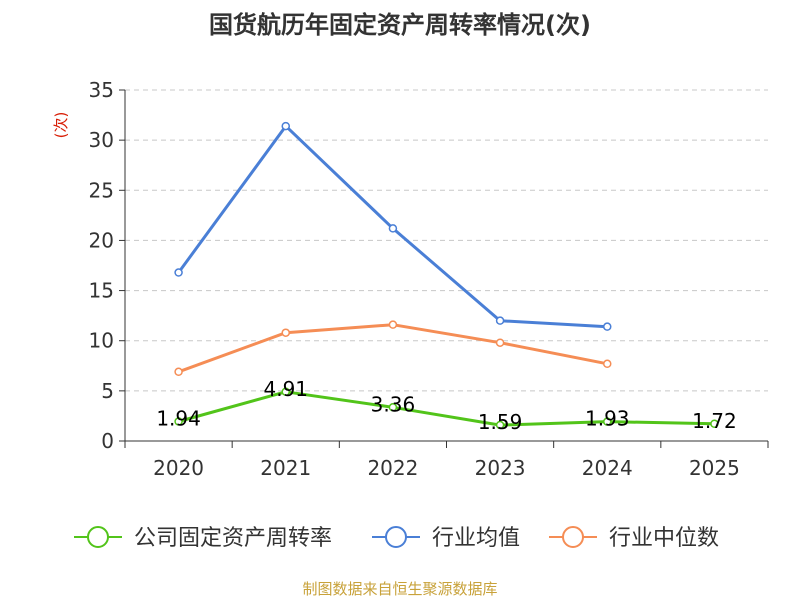  I want to click on y-tick-label: 0, so click(107, 441).